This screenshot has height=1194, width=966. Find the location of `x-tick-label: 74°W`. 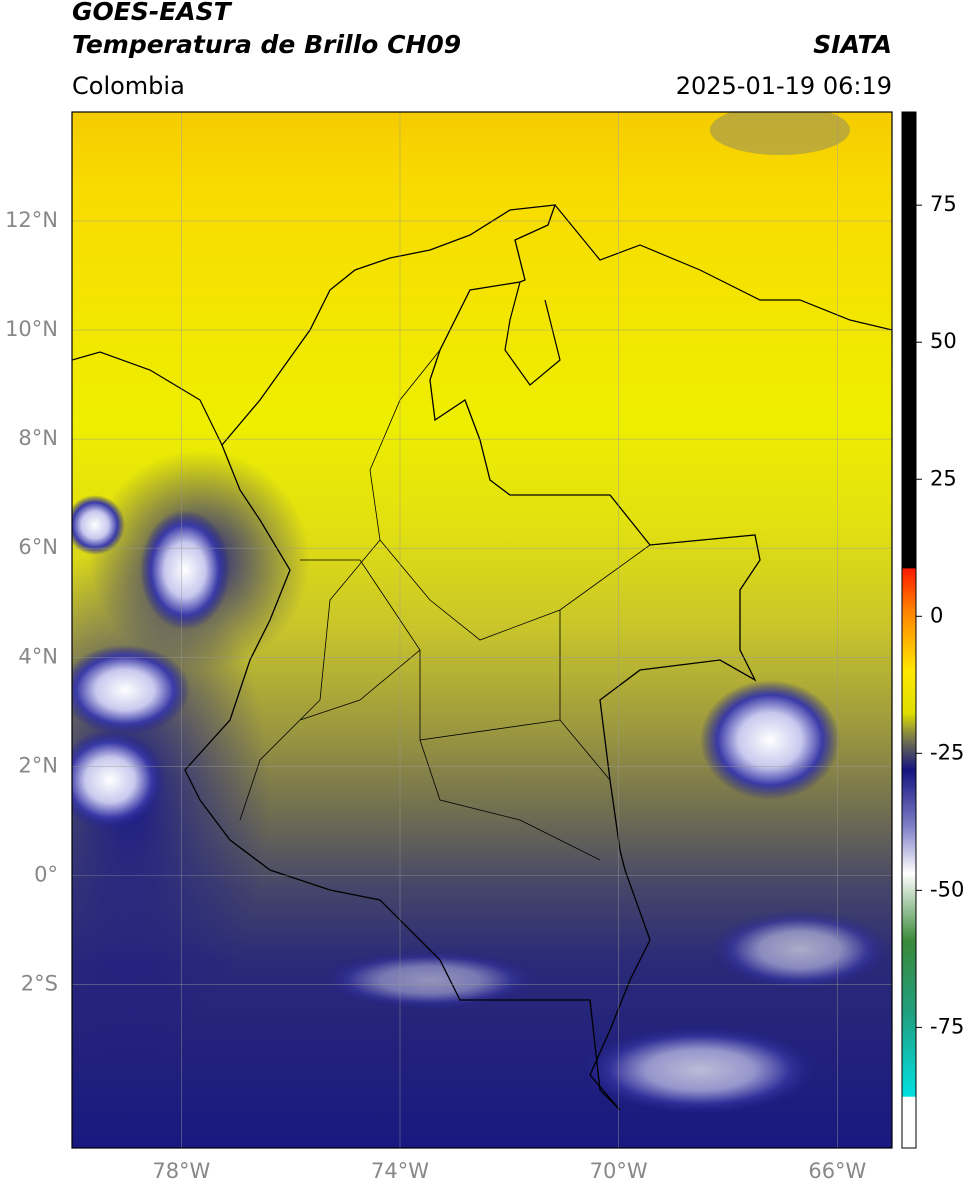

x-tick-label: 74°W is located at coordinates (400, 1171).